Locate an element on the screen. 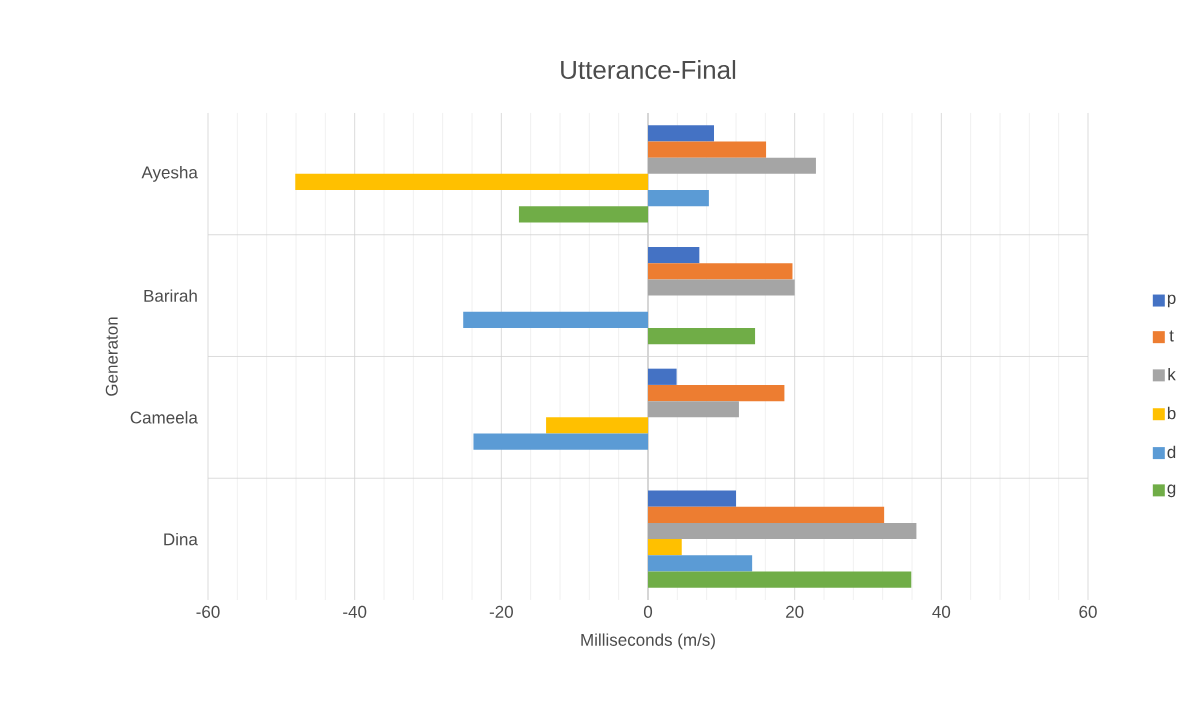  y-tick-label: Ayesha is located at coordinates (169, 173).